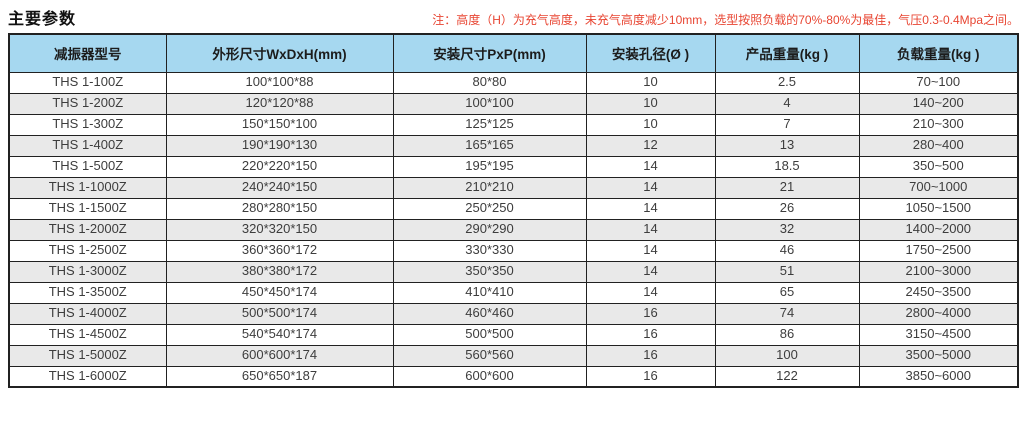  What do you see at coordinates (489, 313) in the screenshot?
I see `table-cell: 460*460` at bounding box center [489, 313].